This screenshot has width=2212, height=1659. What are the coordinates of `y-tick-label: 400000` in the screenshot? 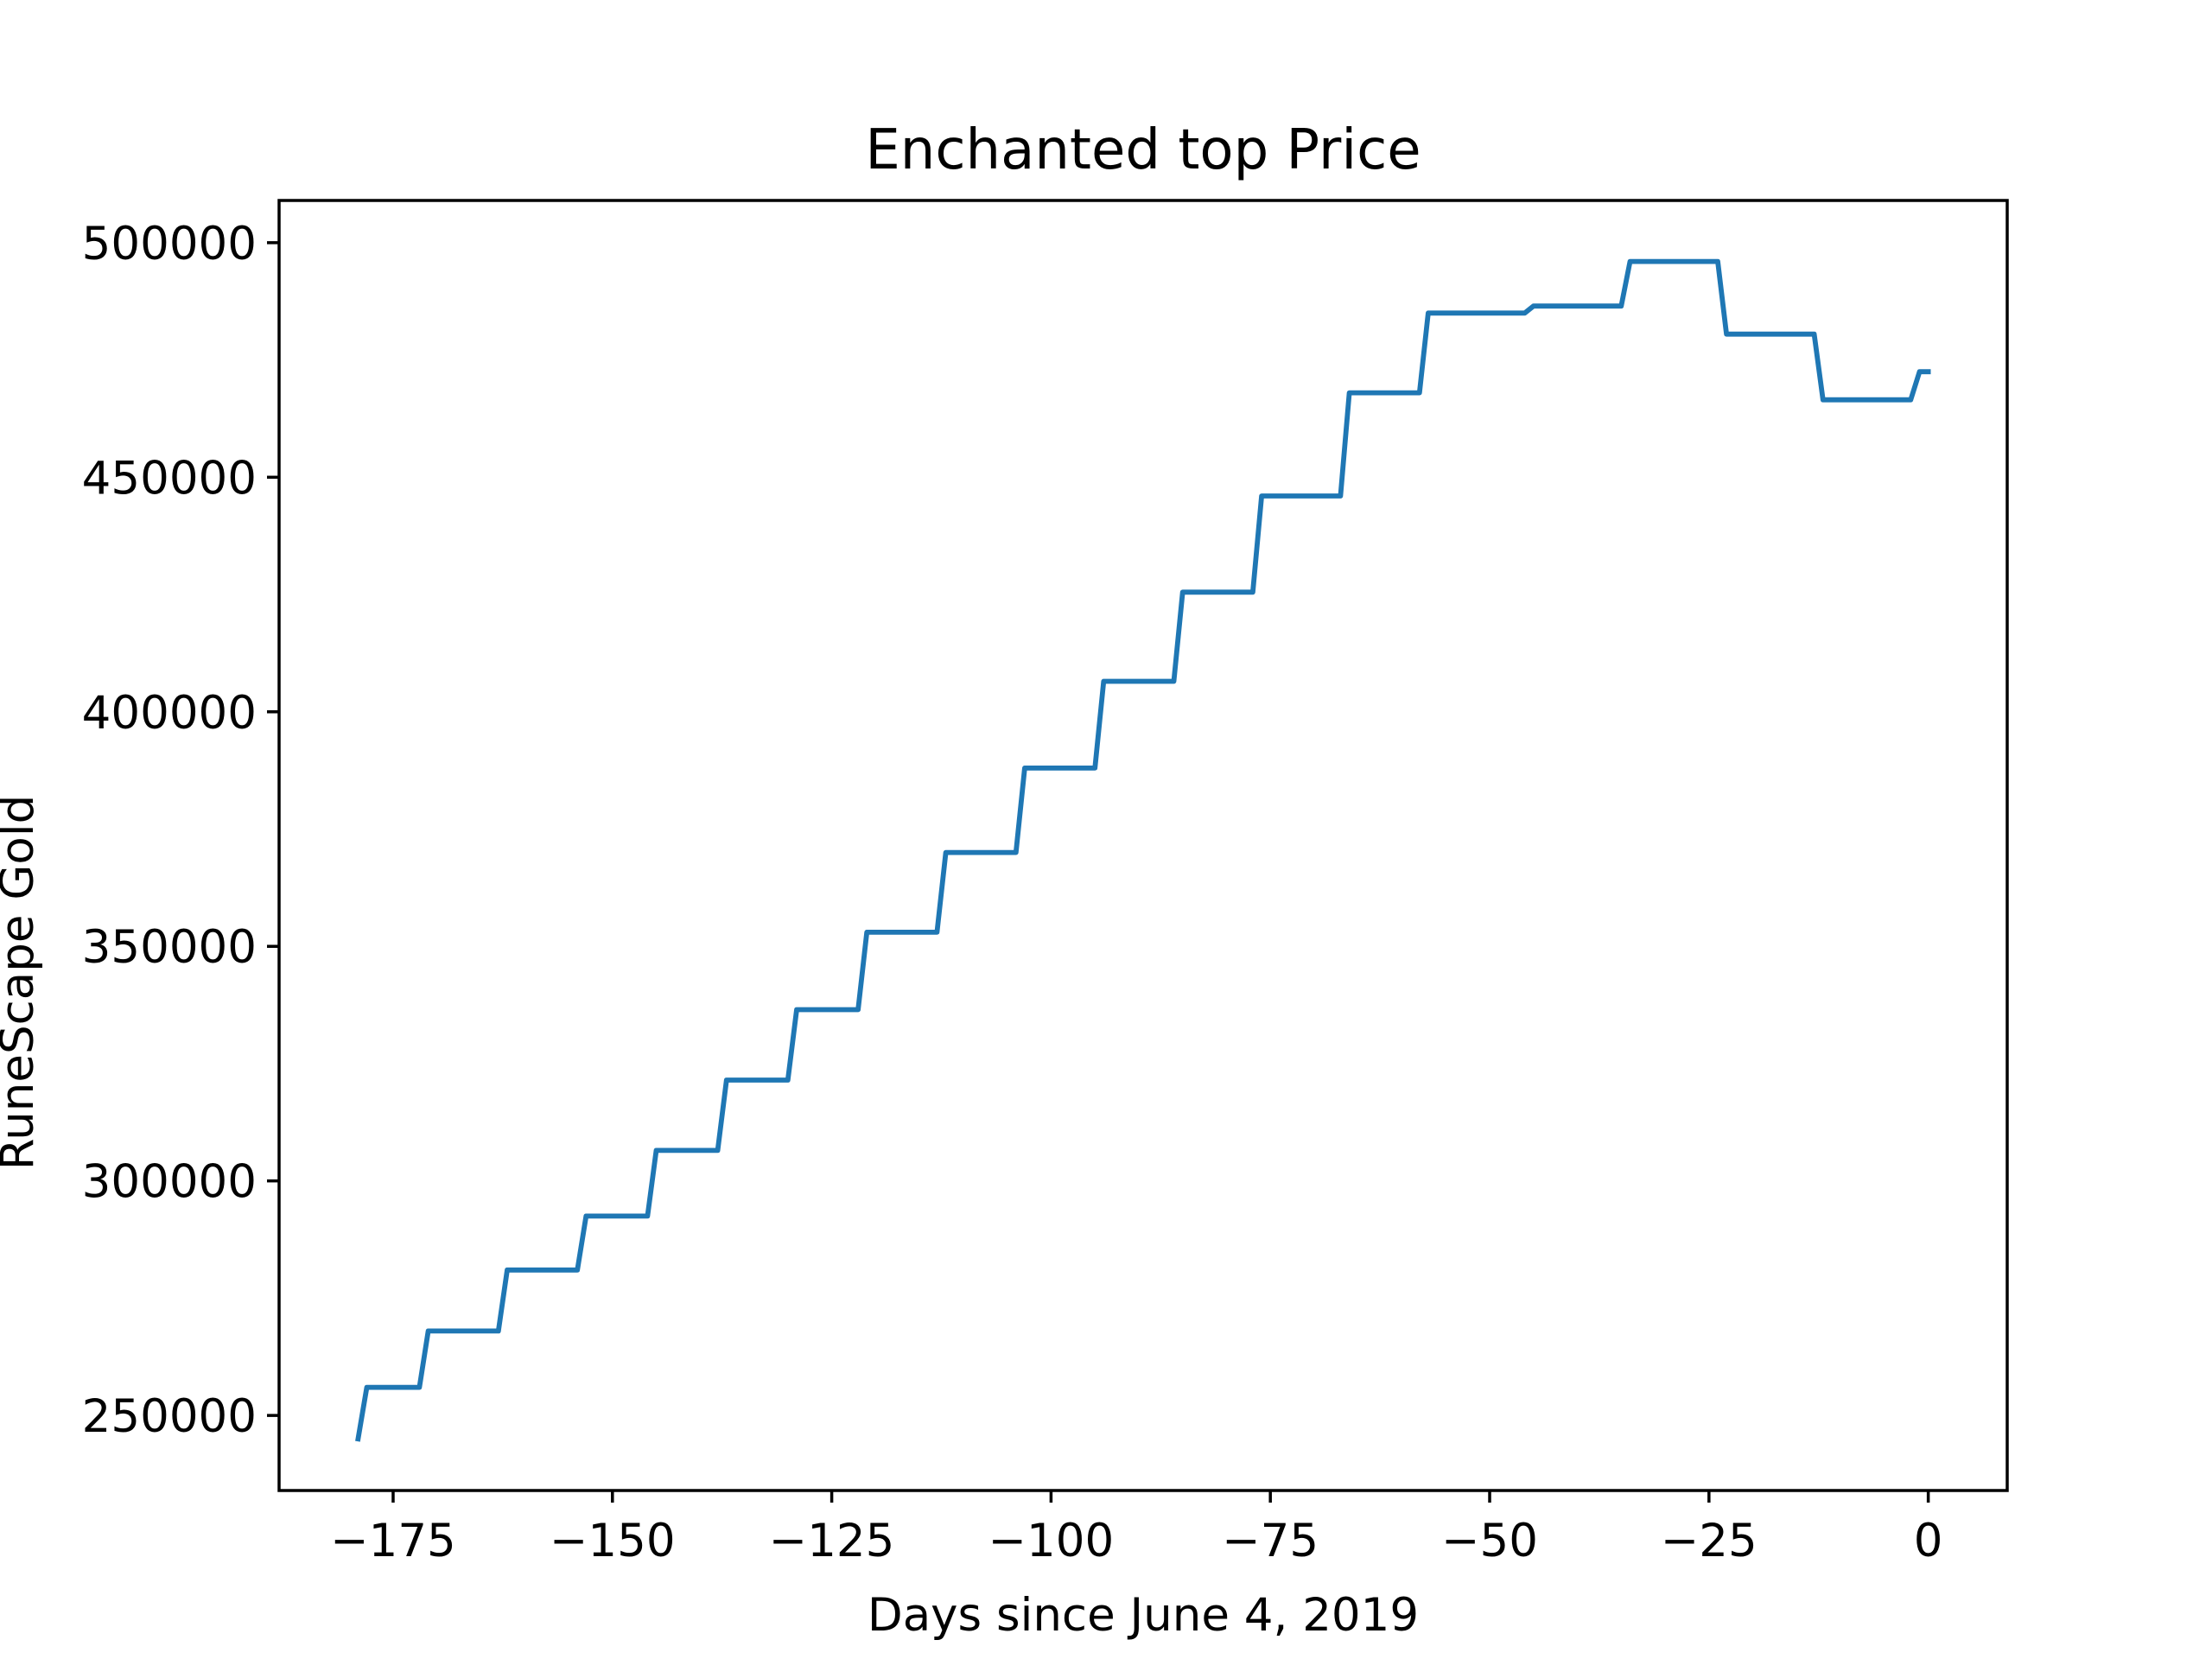 It's located at (169, 713).